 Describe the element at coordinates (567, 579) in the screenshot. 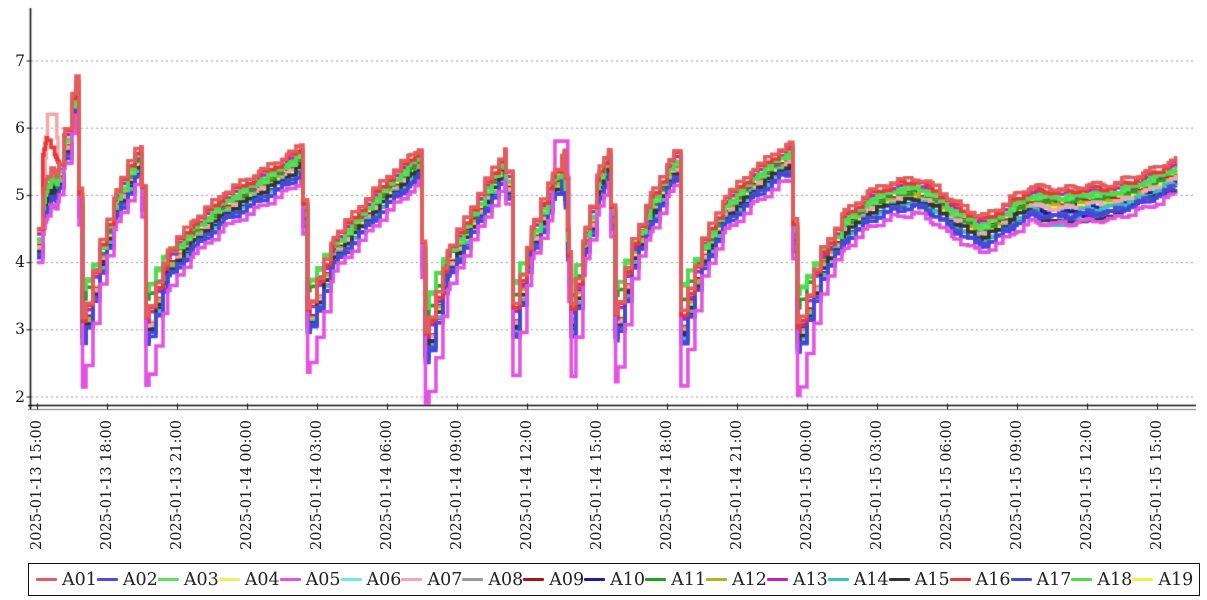

I see `legend-label: A09` at that location.